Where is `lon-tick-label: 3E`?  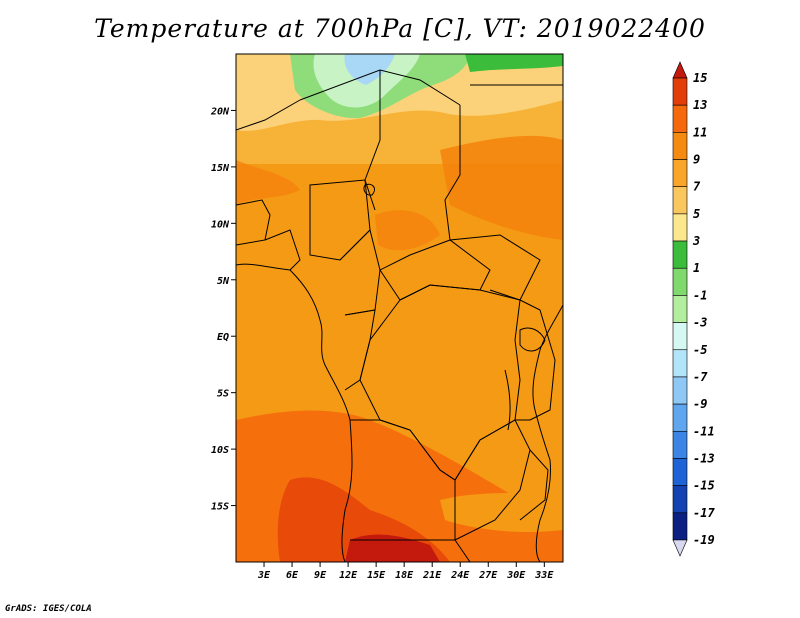 lon-tick-label: 3E is located at coordinates (264, 575).